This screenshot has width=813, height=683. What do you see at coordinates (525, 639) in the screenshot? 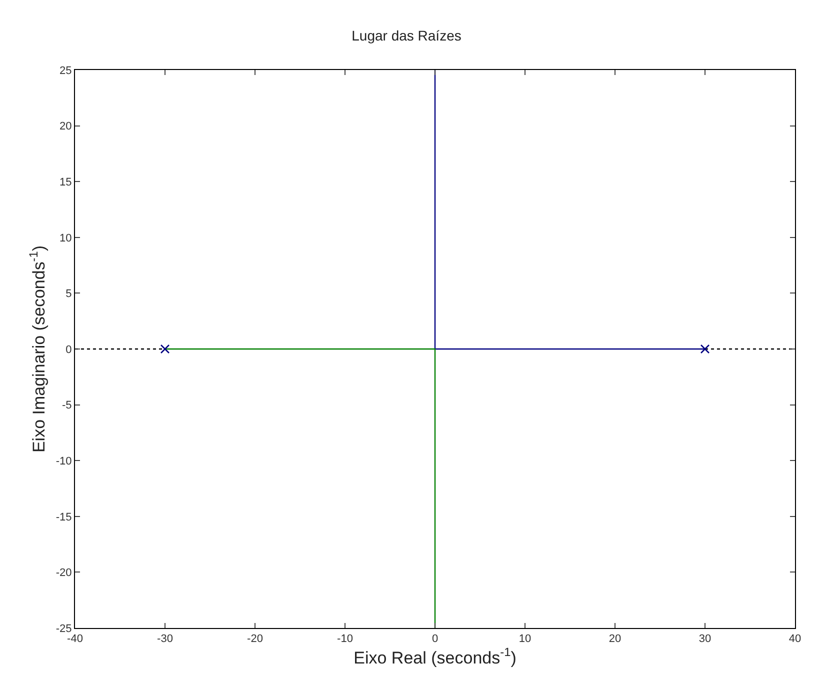
I see `x-tick-label: 10` at bounding box center [525, 639].